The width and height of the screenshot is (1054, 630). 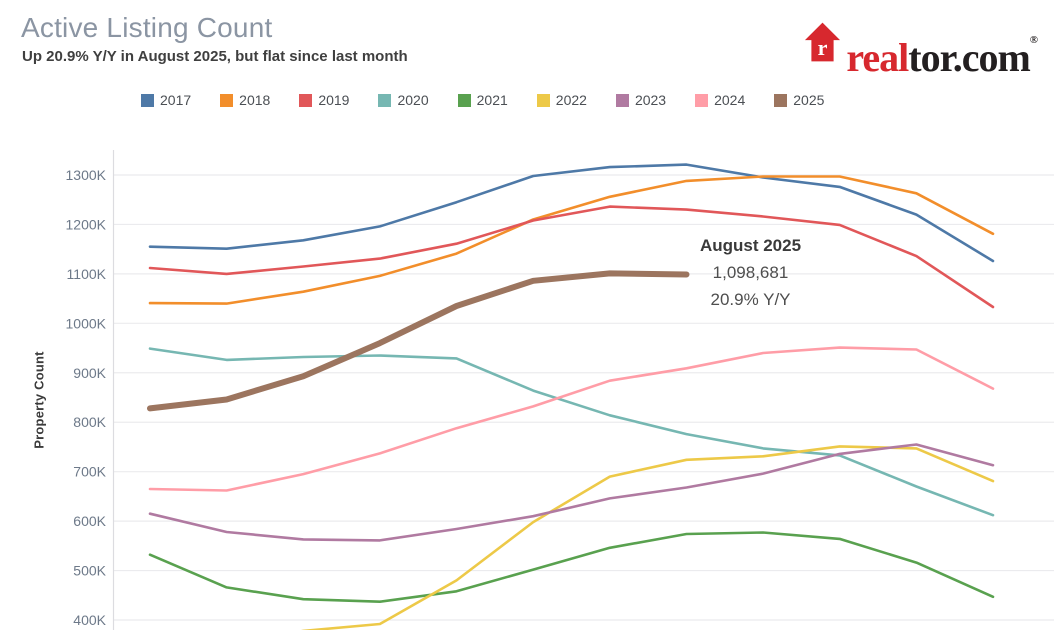 What do you see at coordinates (492, 100) in the screenshot?
I see `legend-label: 2021` at bounding box center [492, 100].